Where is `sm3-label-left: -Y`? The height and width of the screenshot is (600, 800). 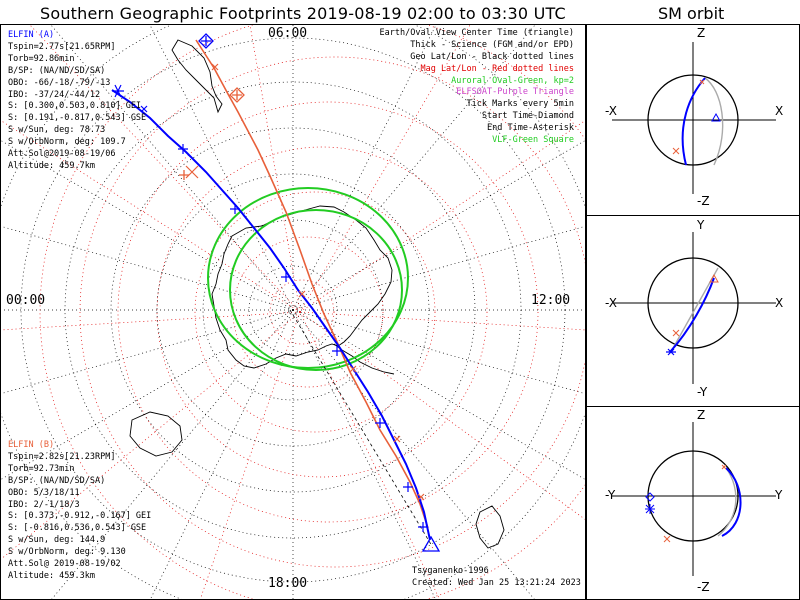
sm3-label-left: -Y is located at coordinates (610, 495).